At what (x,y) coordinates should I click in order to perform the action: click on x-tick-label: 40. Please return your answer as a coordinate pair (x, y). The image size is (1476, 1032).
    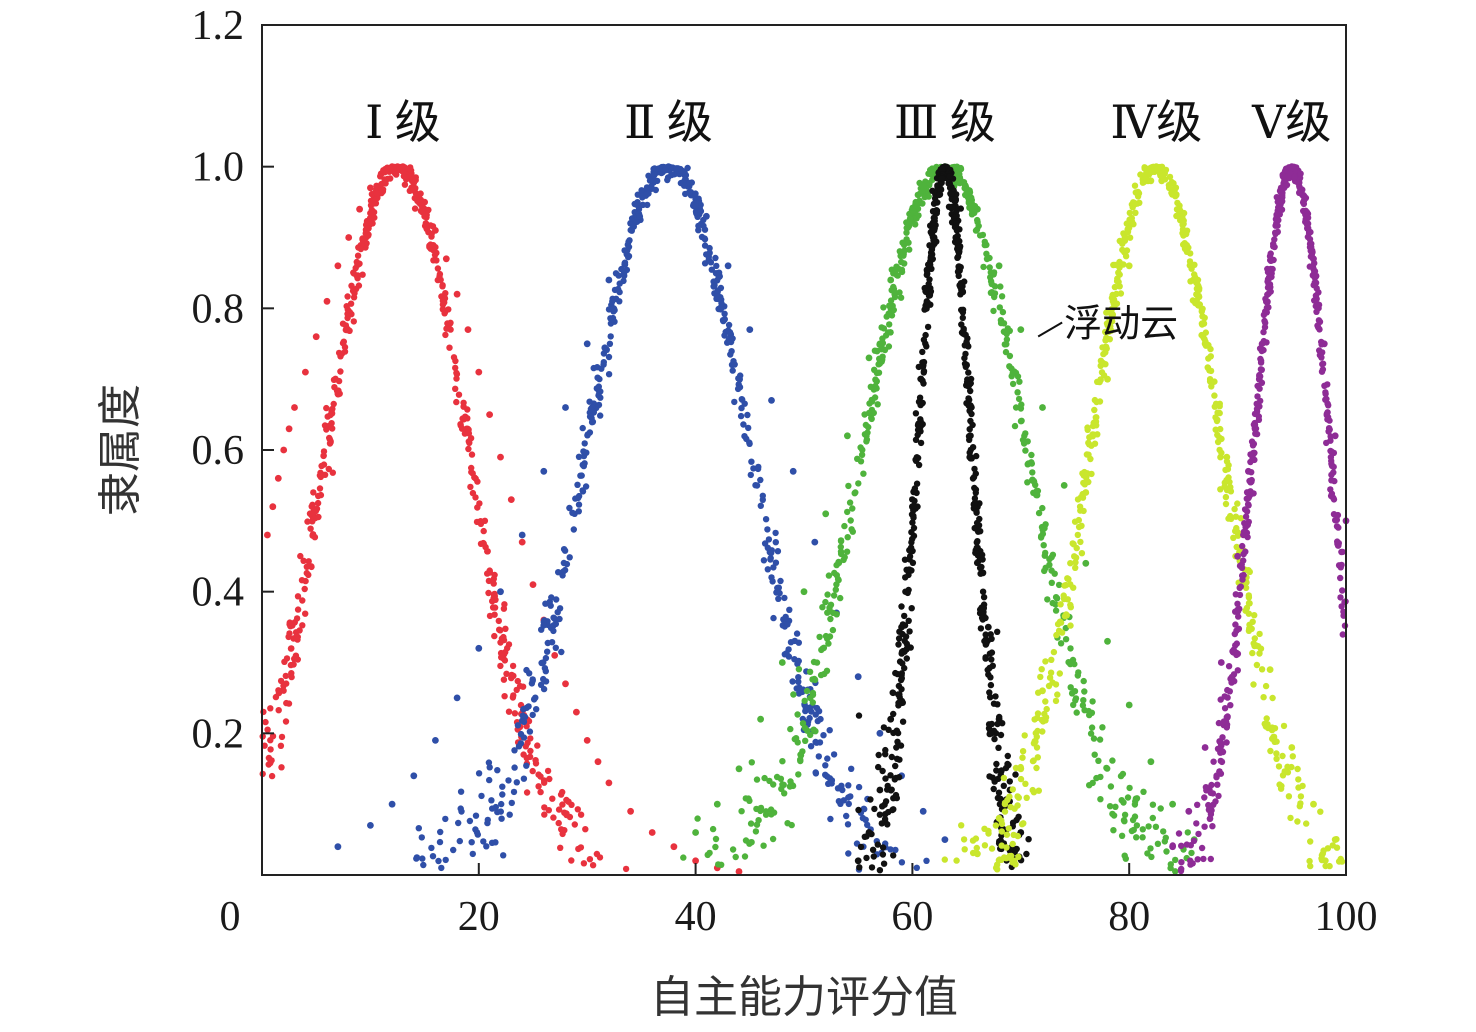
    Looking at the image, I should click on (696, 917).